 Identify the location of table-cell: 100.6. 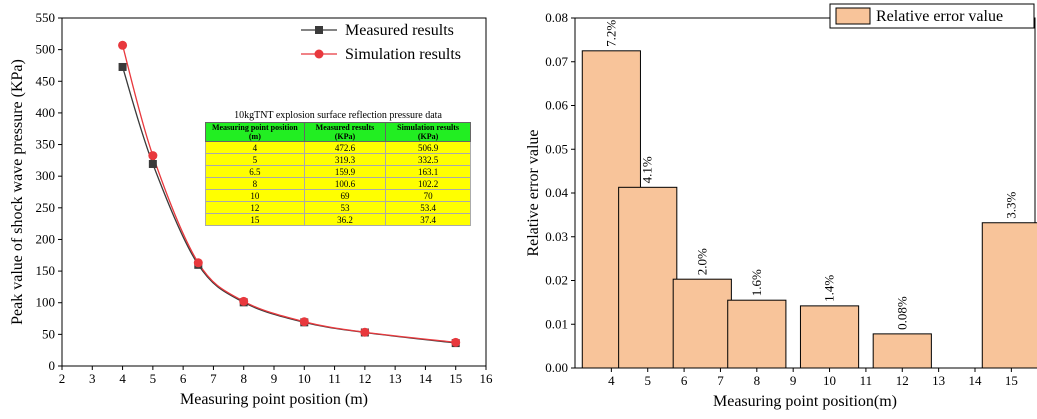
(345, 183).